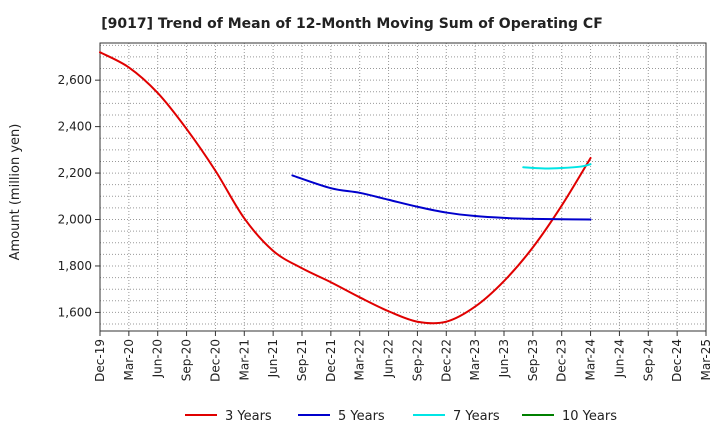  I want to click on legend-item-10-years: 10 Years, so click(569, 416).